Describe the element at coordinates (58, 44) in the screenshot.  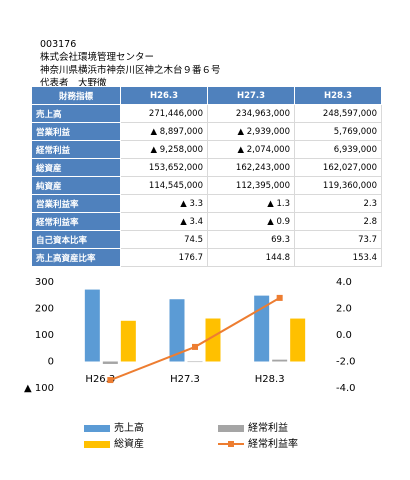
I see `code: 003176` at that location.